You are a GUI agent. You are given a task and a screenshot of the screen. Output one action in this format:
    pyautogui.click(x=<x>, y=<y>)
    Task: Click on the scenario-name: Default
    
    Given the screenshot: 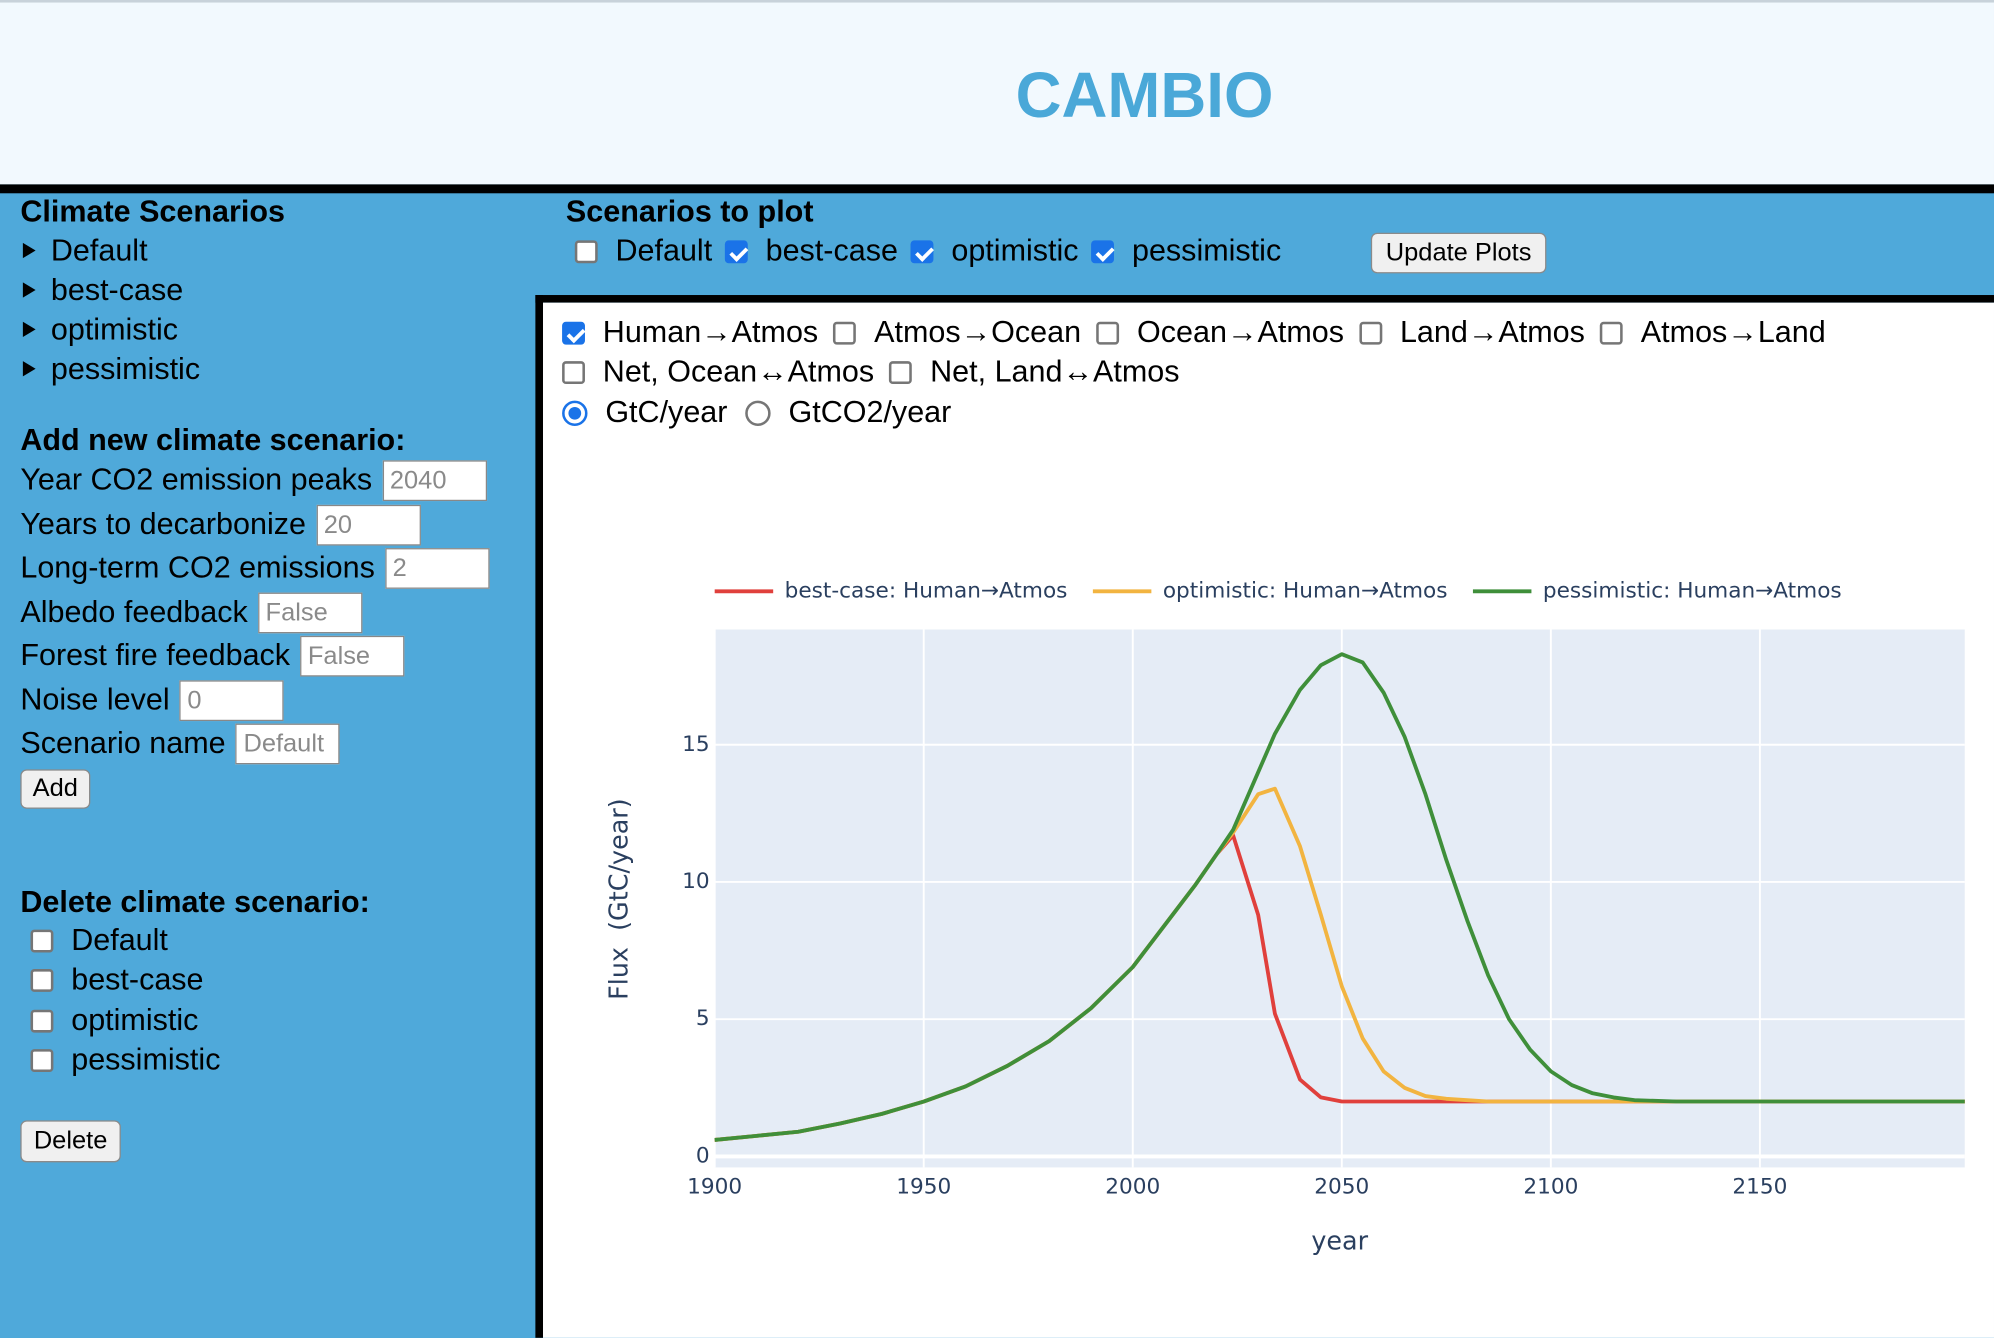 What is the action you would take?
    pyautogui.click(x=99, y=250)
    